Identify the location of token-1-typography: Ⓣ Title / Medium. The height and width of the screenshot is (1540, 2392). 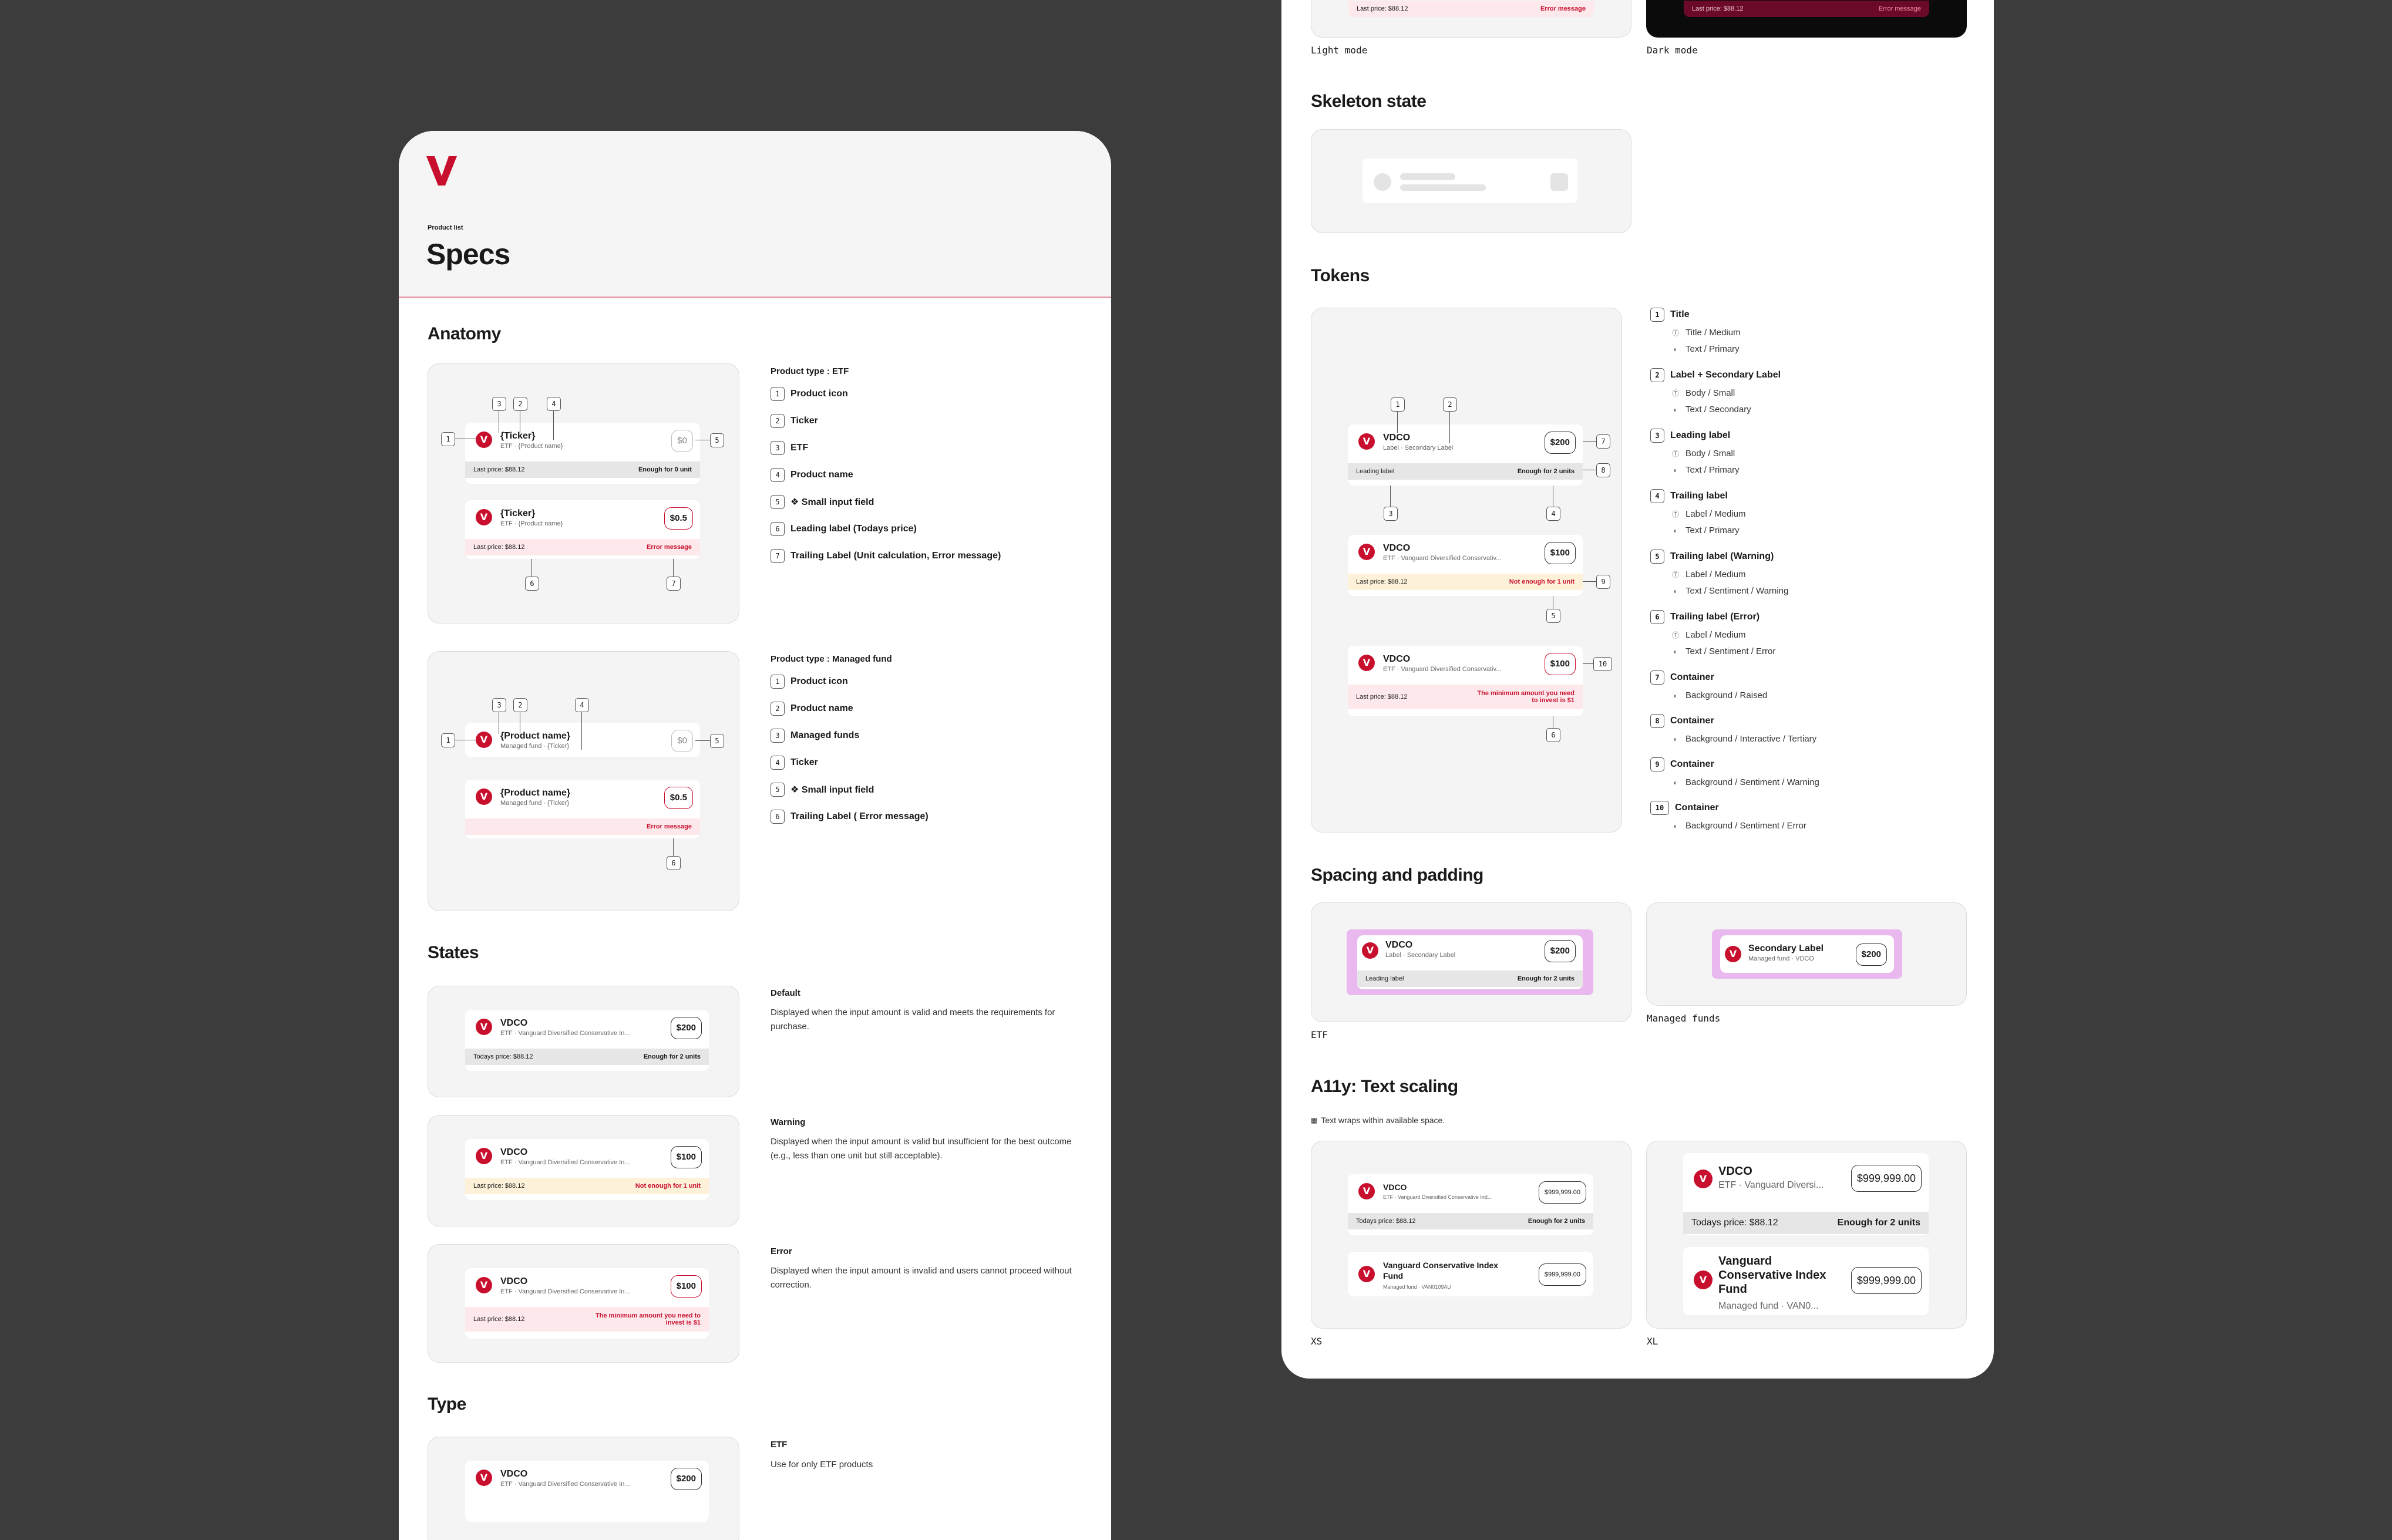
(1706, 333).